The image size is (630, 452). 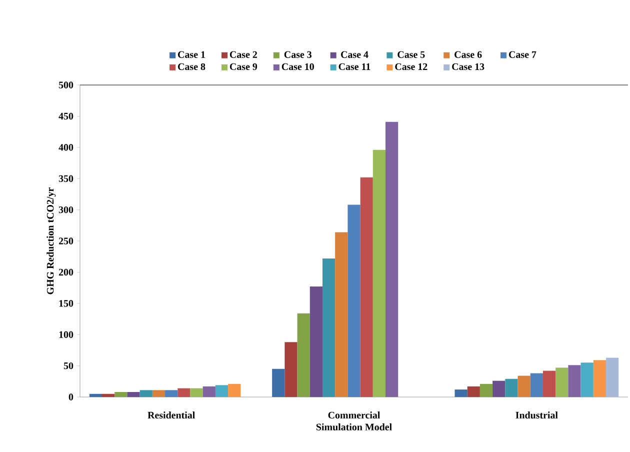 What do you see at coordinates (191, 54) in the screenshot?
I see `legend-label: Case 1` at bounding box center [191, 54].